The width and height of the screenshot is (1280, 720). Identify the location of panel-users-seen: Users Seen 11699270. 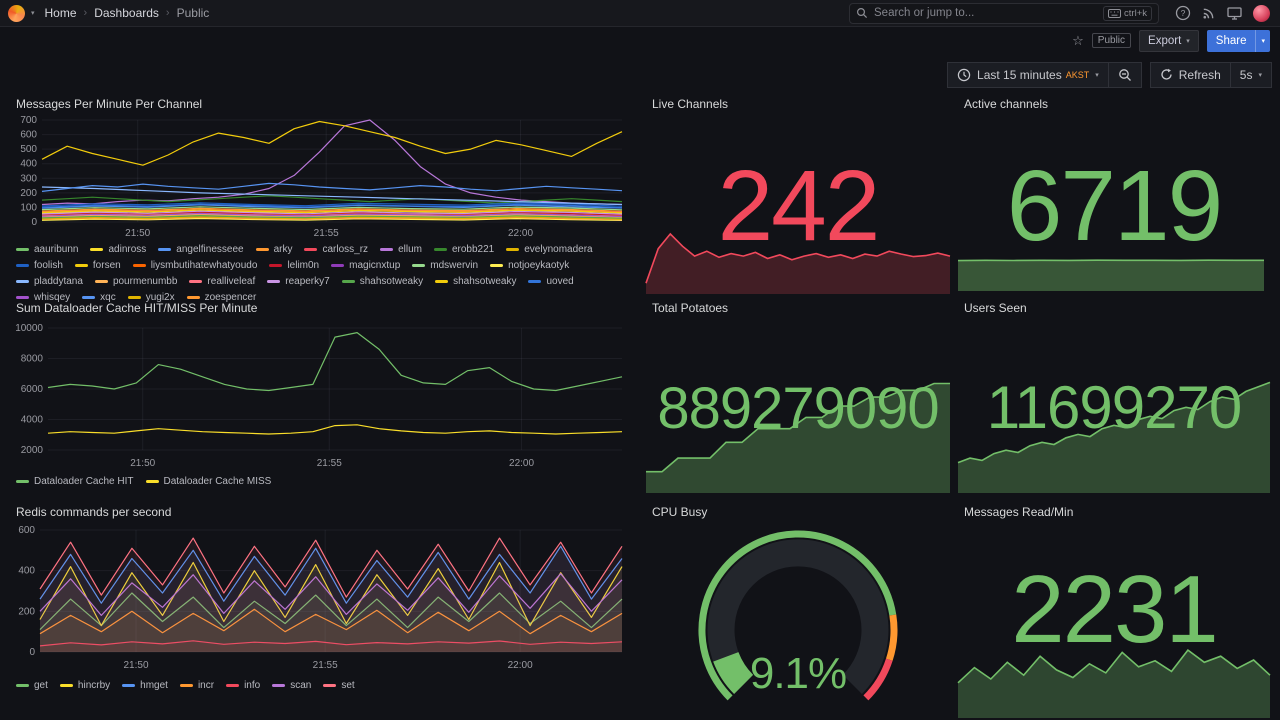
(1114, 397).